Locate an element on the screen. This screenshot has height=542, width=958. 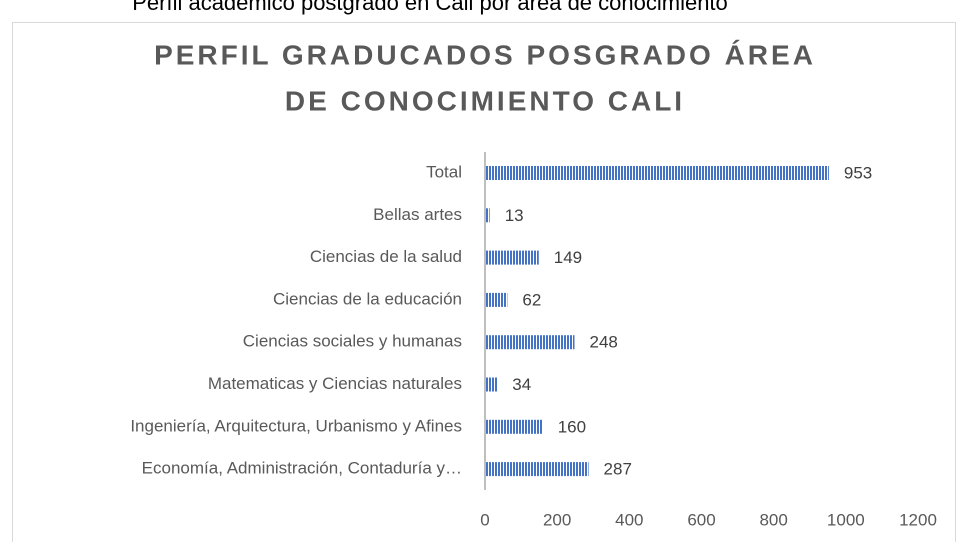
x-tick-label: 200 is located at coordinates (557, 519).